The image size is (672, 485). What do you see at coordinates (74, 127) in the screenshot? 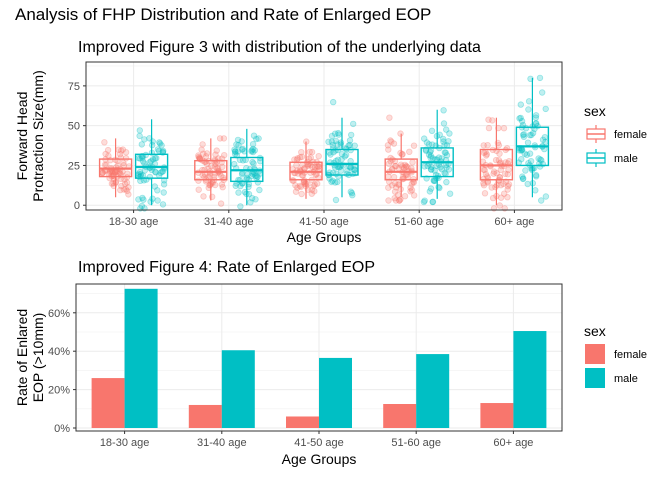
I see `chart1-ytick-label: 50` at bounding box center [74, 127].